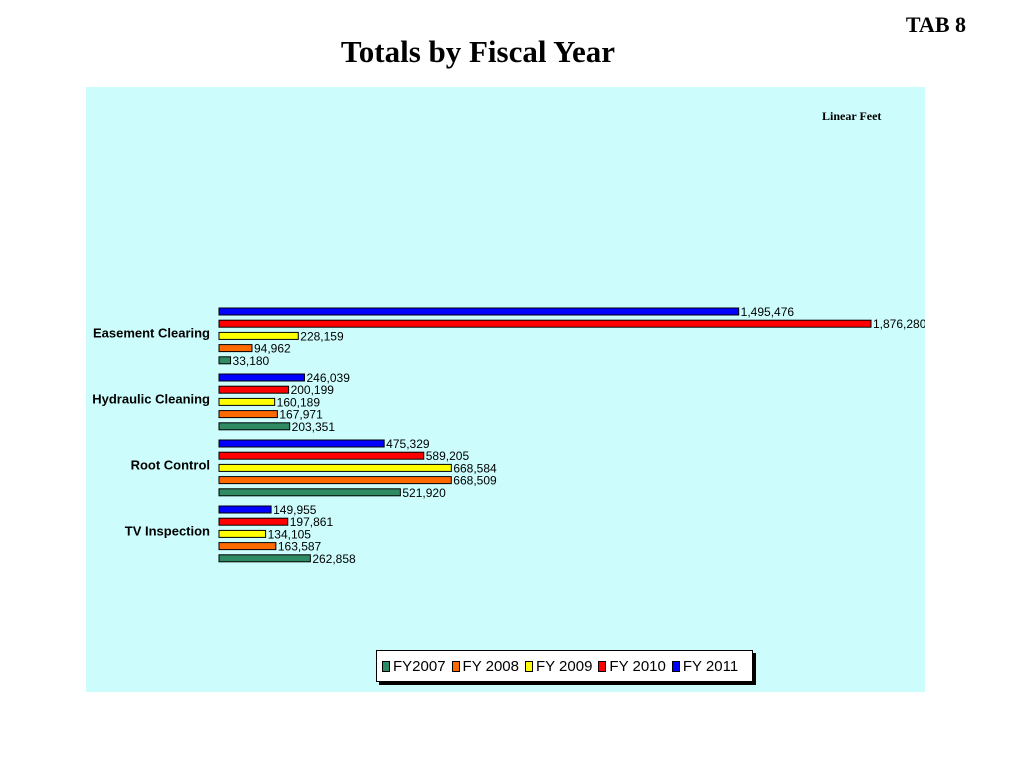  What do you see at coordinates (235, 348) in the screenshot?
I see `bar-easement-clearing-fy-2008` at bounding box center [235, 348].